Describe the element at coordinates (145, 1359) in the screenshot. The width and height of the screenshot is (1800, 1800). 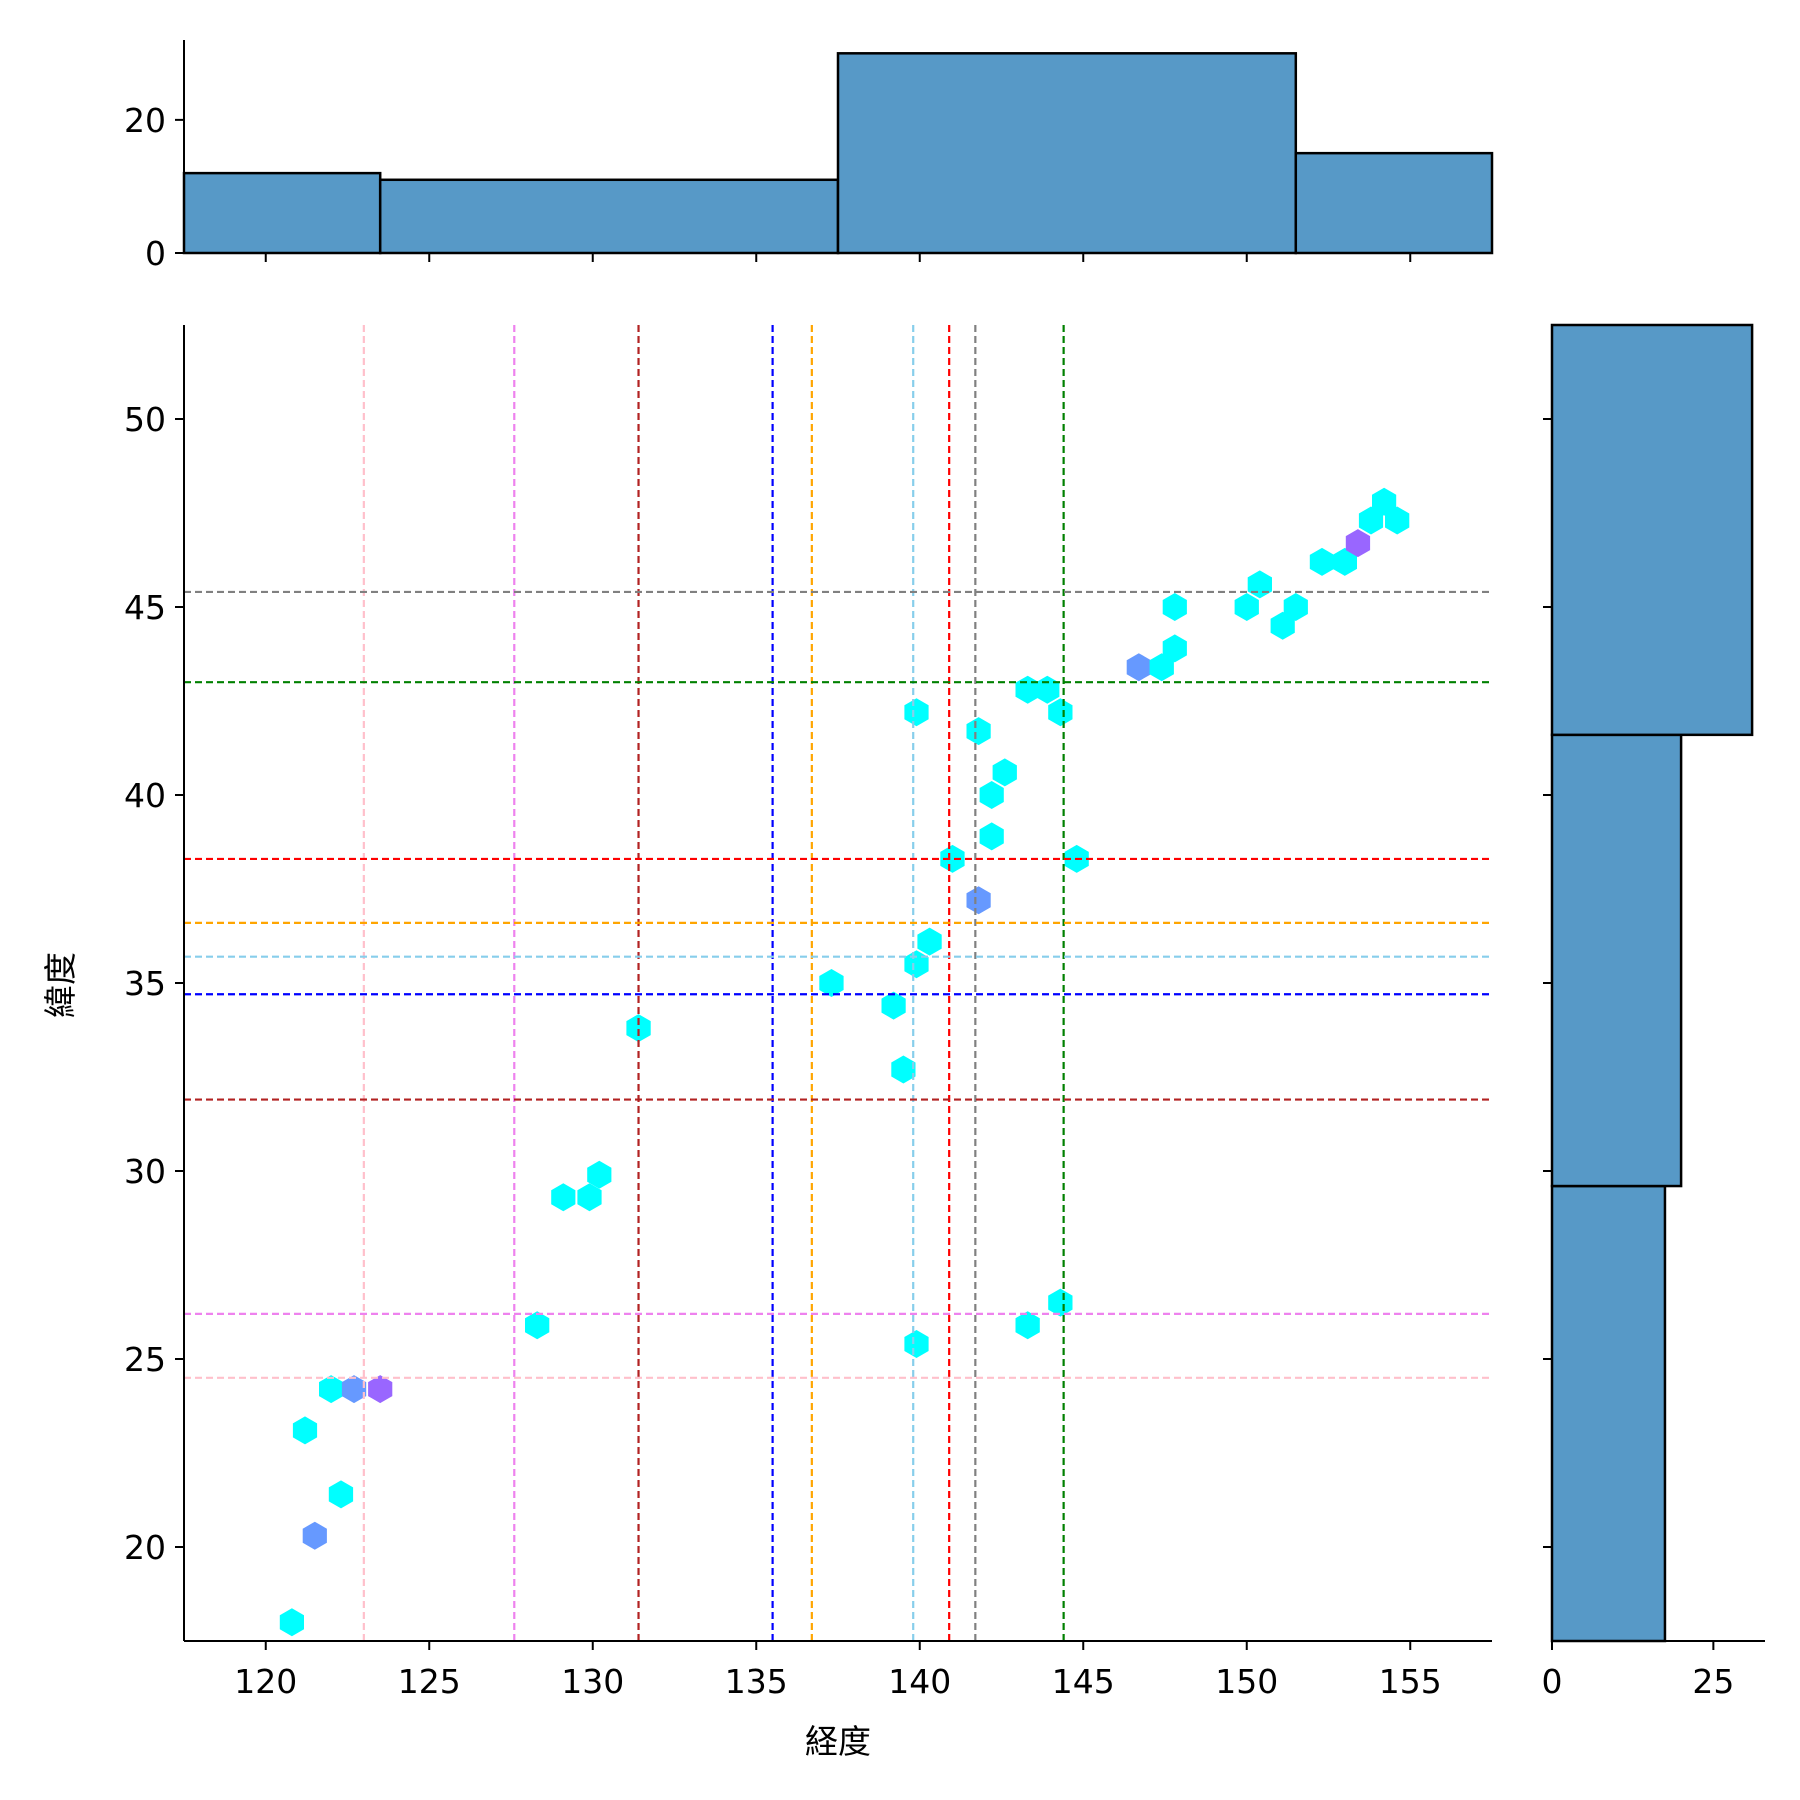
I see `y-tick-label-1: 25` at that location.